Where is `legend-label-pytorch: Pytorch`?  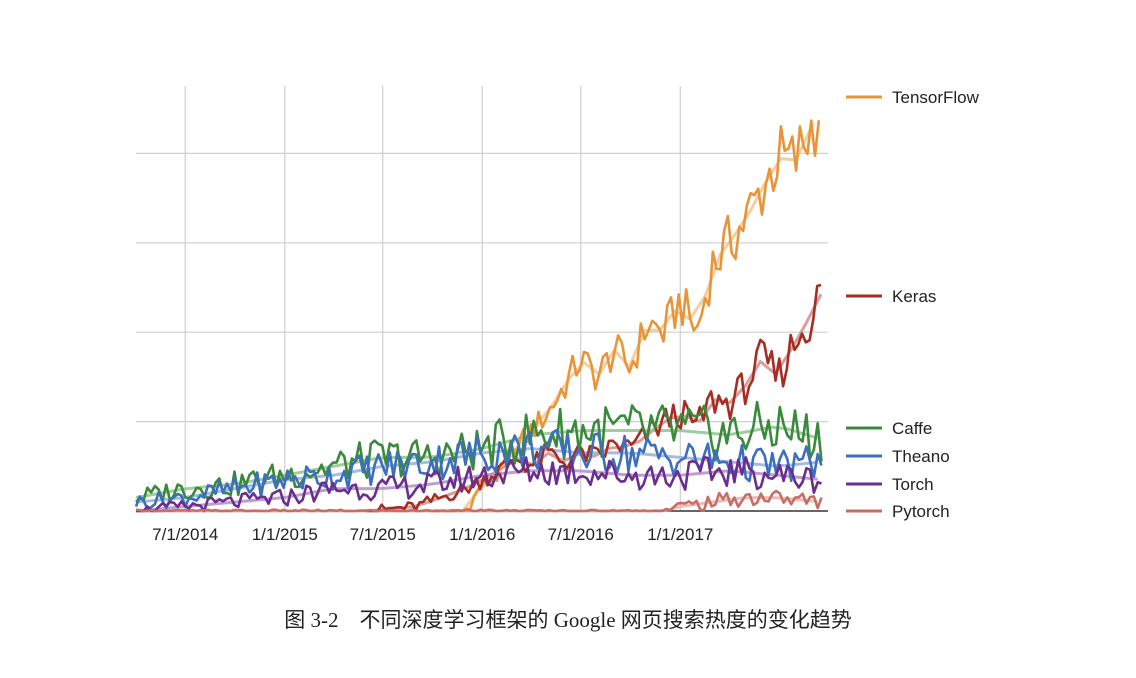
legend-label-pytorch: Pytorch is located at coordinates (921, 511).